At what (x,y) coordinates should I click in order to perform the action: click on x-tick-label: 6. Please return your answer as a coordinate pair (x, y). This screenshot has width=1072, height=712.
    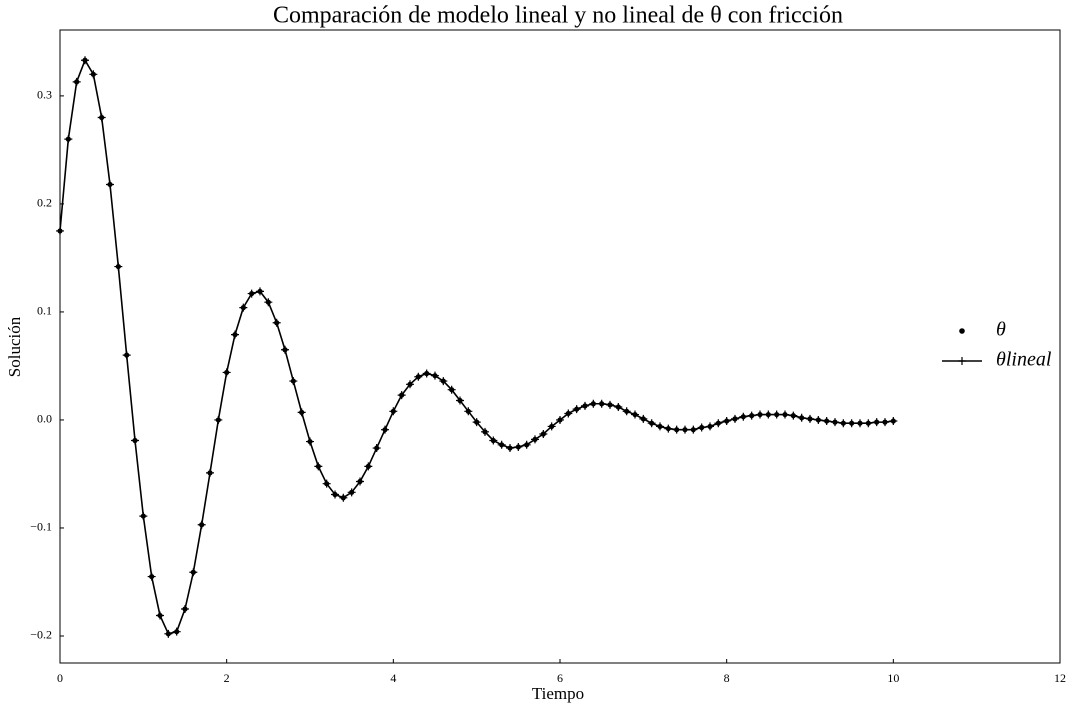
    Looking at the image, I should click on (560, 678).